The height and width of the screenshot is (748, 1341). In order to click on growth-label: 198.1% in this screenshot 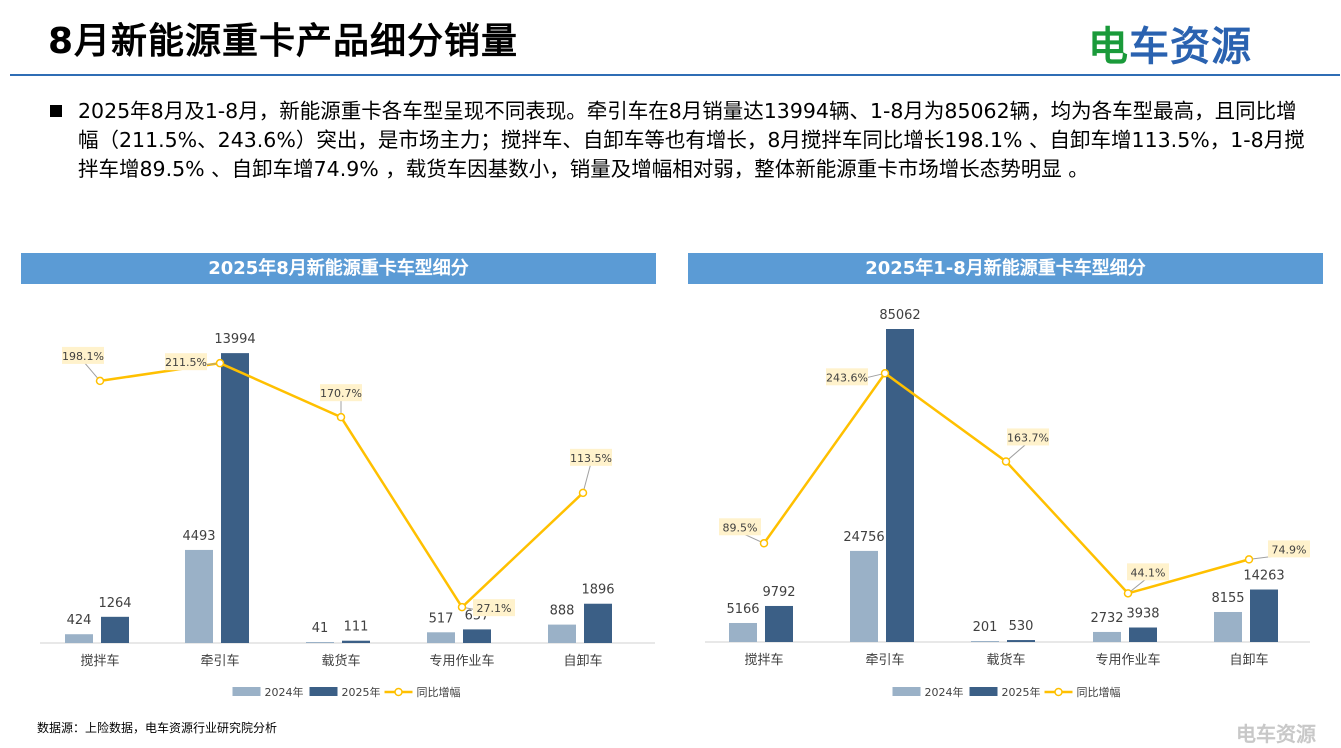, I will do `click(83, 356)`.